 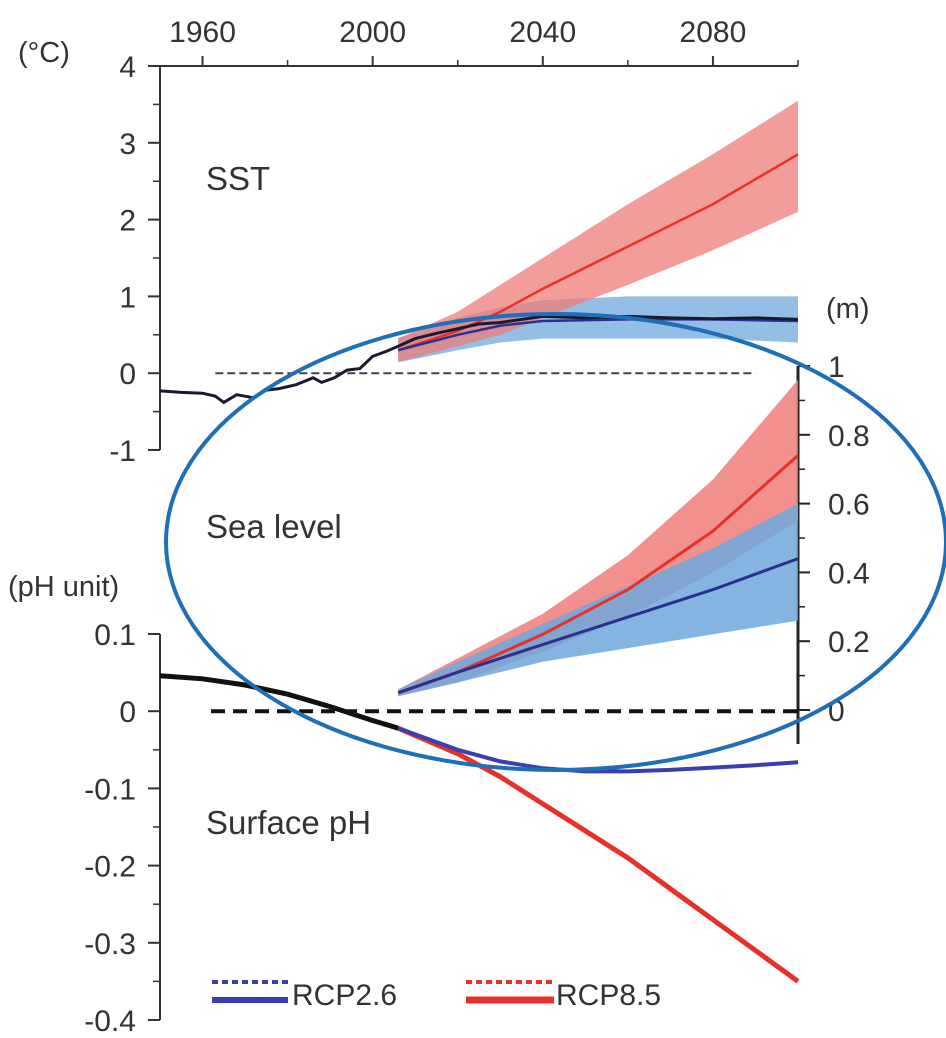 I want to click on sst-rcp85-uncertainty-band, so click(x=598, y=231).